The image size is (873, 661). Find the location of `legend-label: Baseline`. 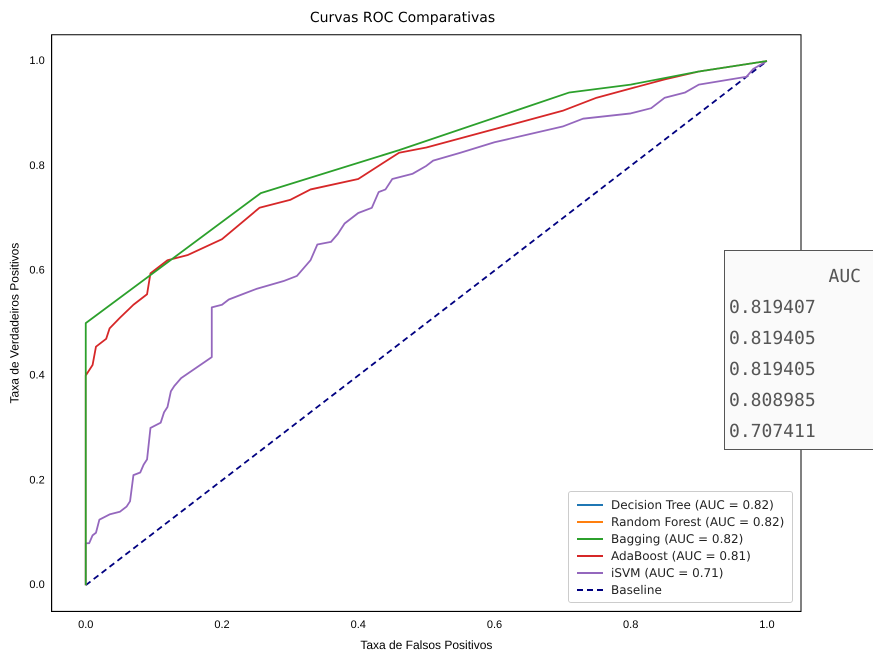

legend-label: Baseline is located at coordinates (636, 589).